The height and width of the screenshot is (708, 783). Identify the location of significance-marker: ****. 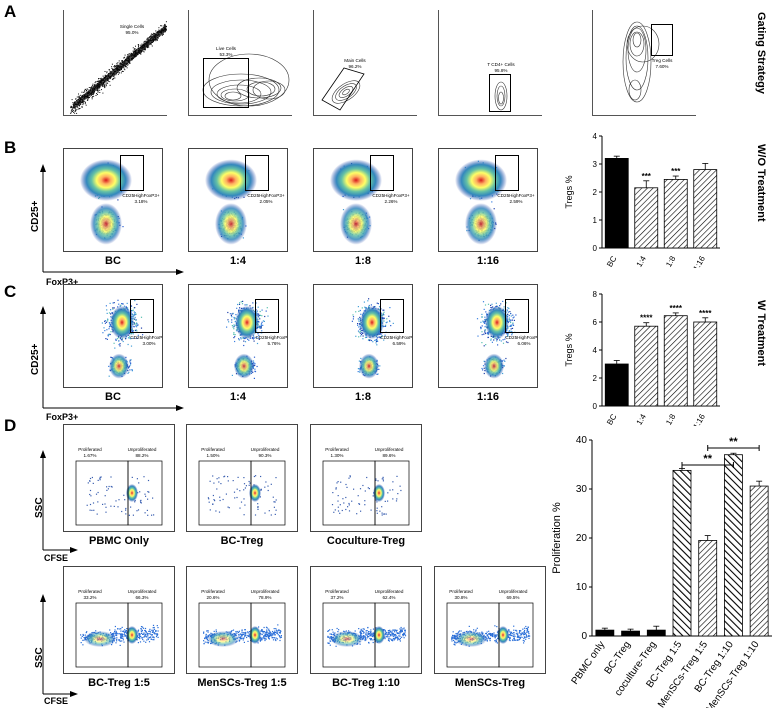
(646, 318).